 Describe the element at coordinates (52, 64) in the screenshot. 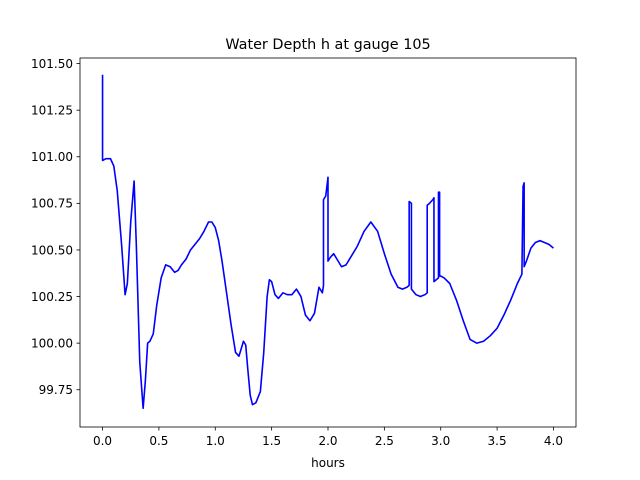

I see `y-tick-label: 101.50` at that location.